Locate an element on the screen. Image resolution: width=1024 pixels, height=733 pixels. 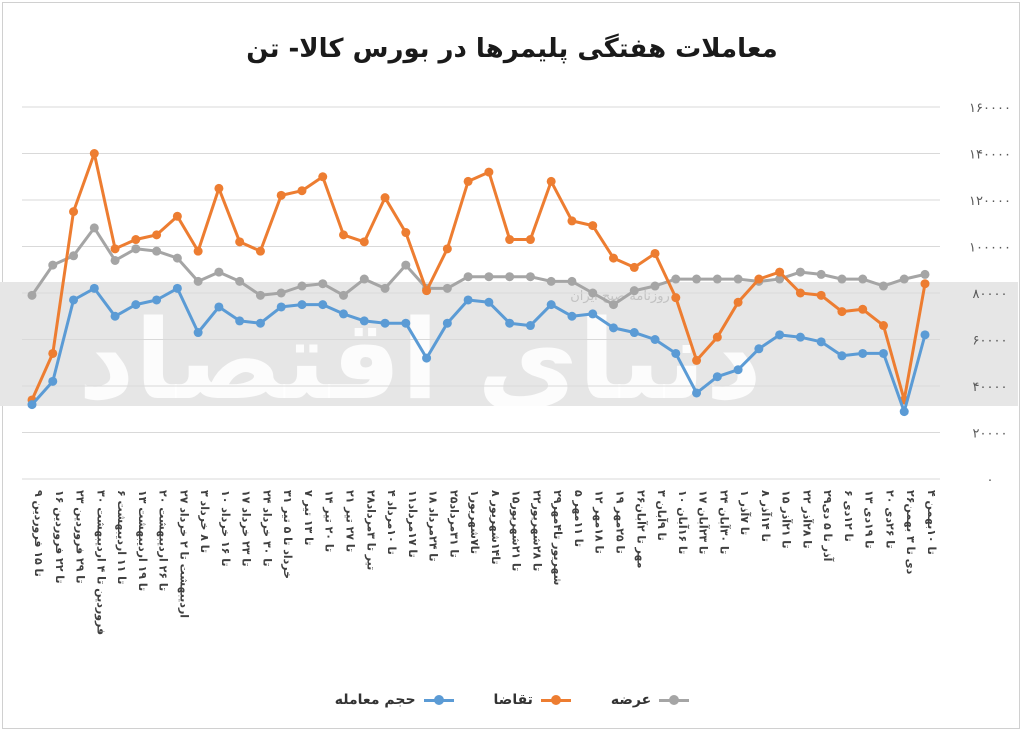
x-tick-label: ۱۵ تا ۲۱آذر is located at coordinates (787, 519).